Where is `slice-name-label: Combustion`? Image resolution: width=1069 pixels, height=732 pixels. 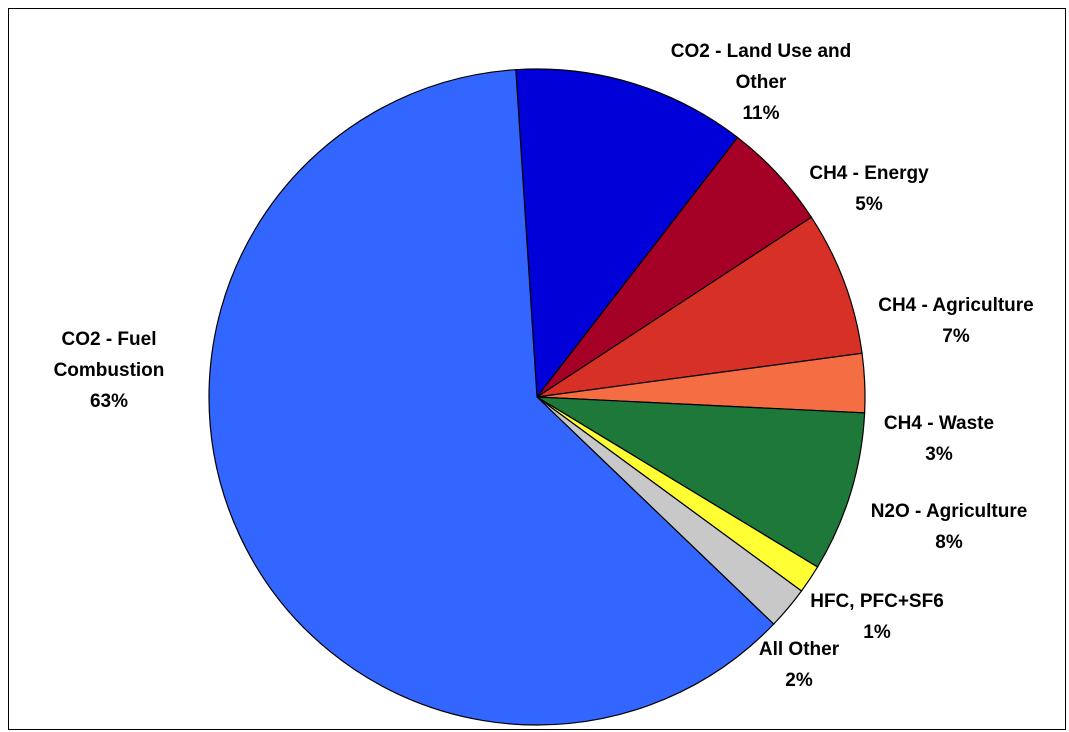
slice-name-label: Combustion is located at coordinates (109, 370).